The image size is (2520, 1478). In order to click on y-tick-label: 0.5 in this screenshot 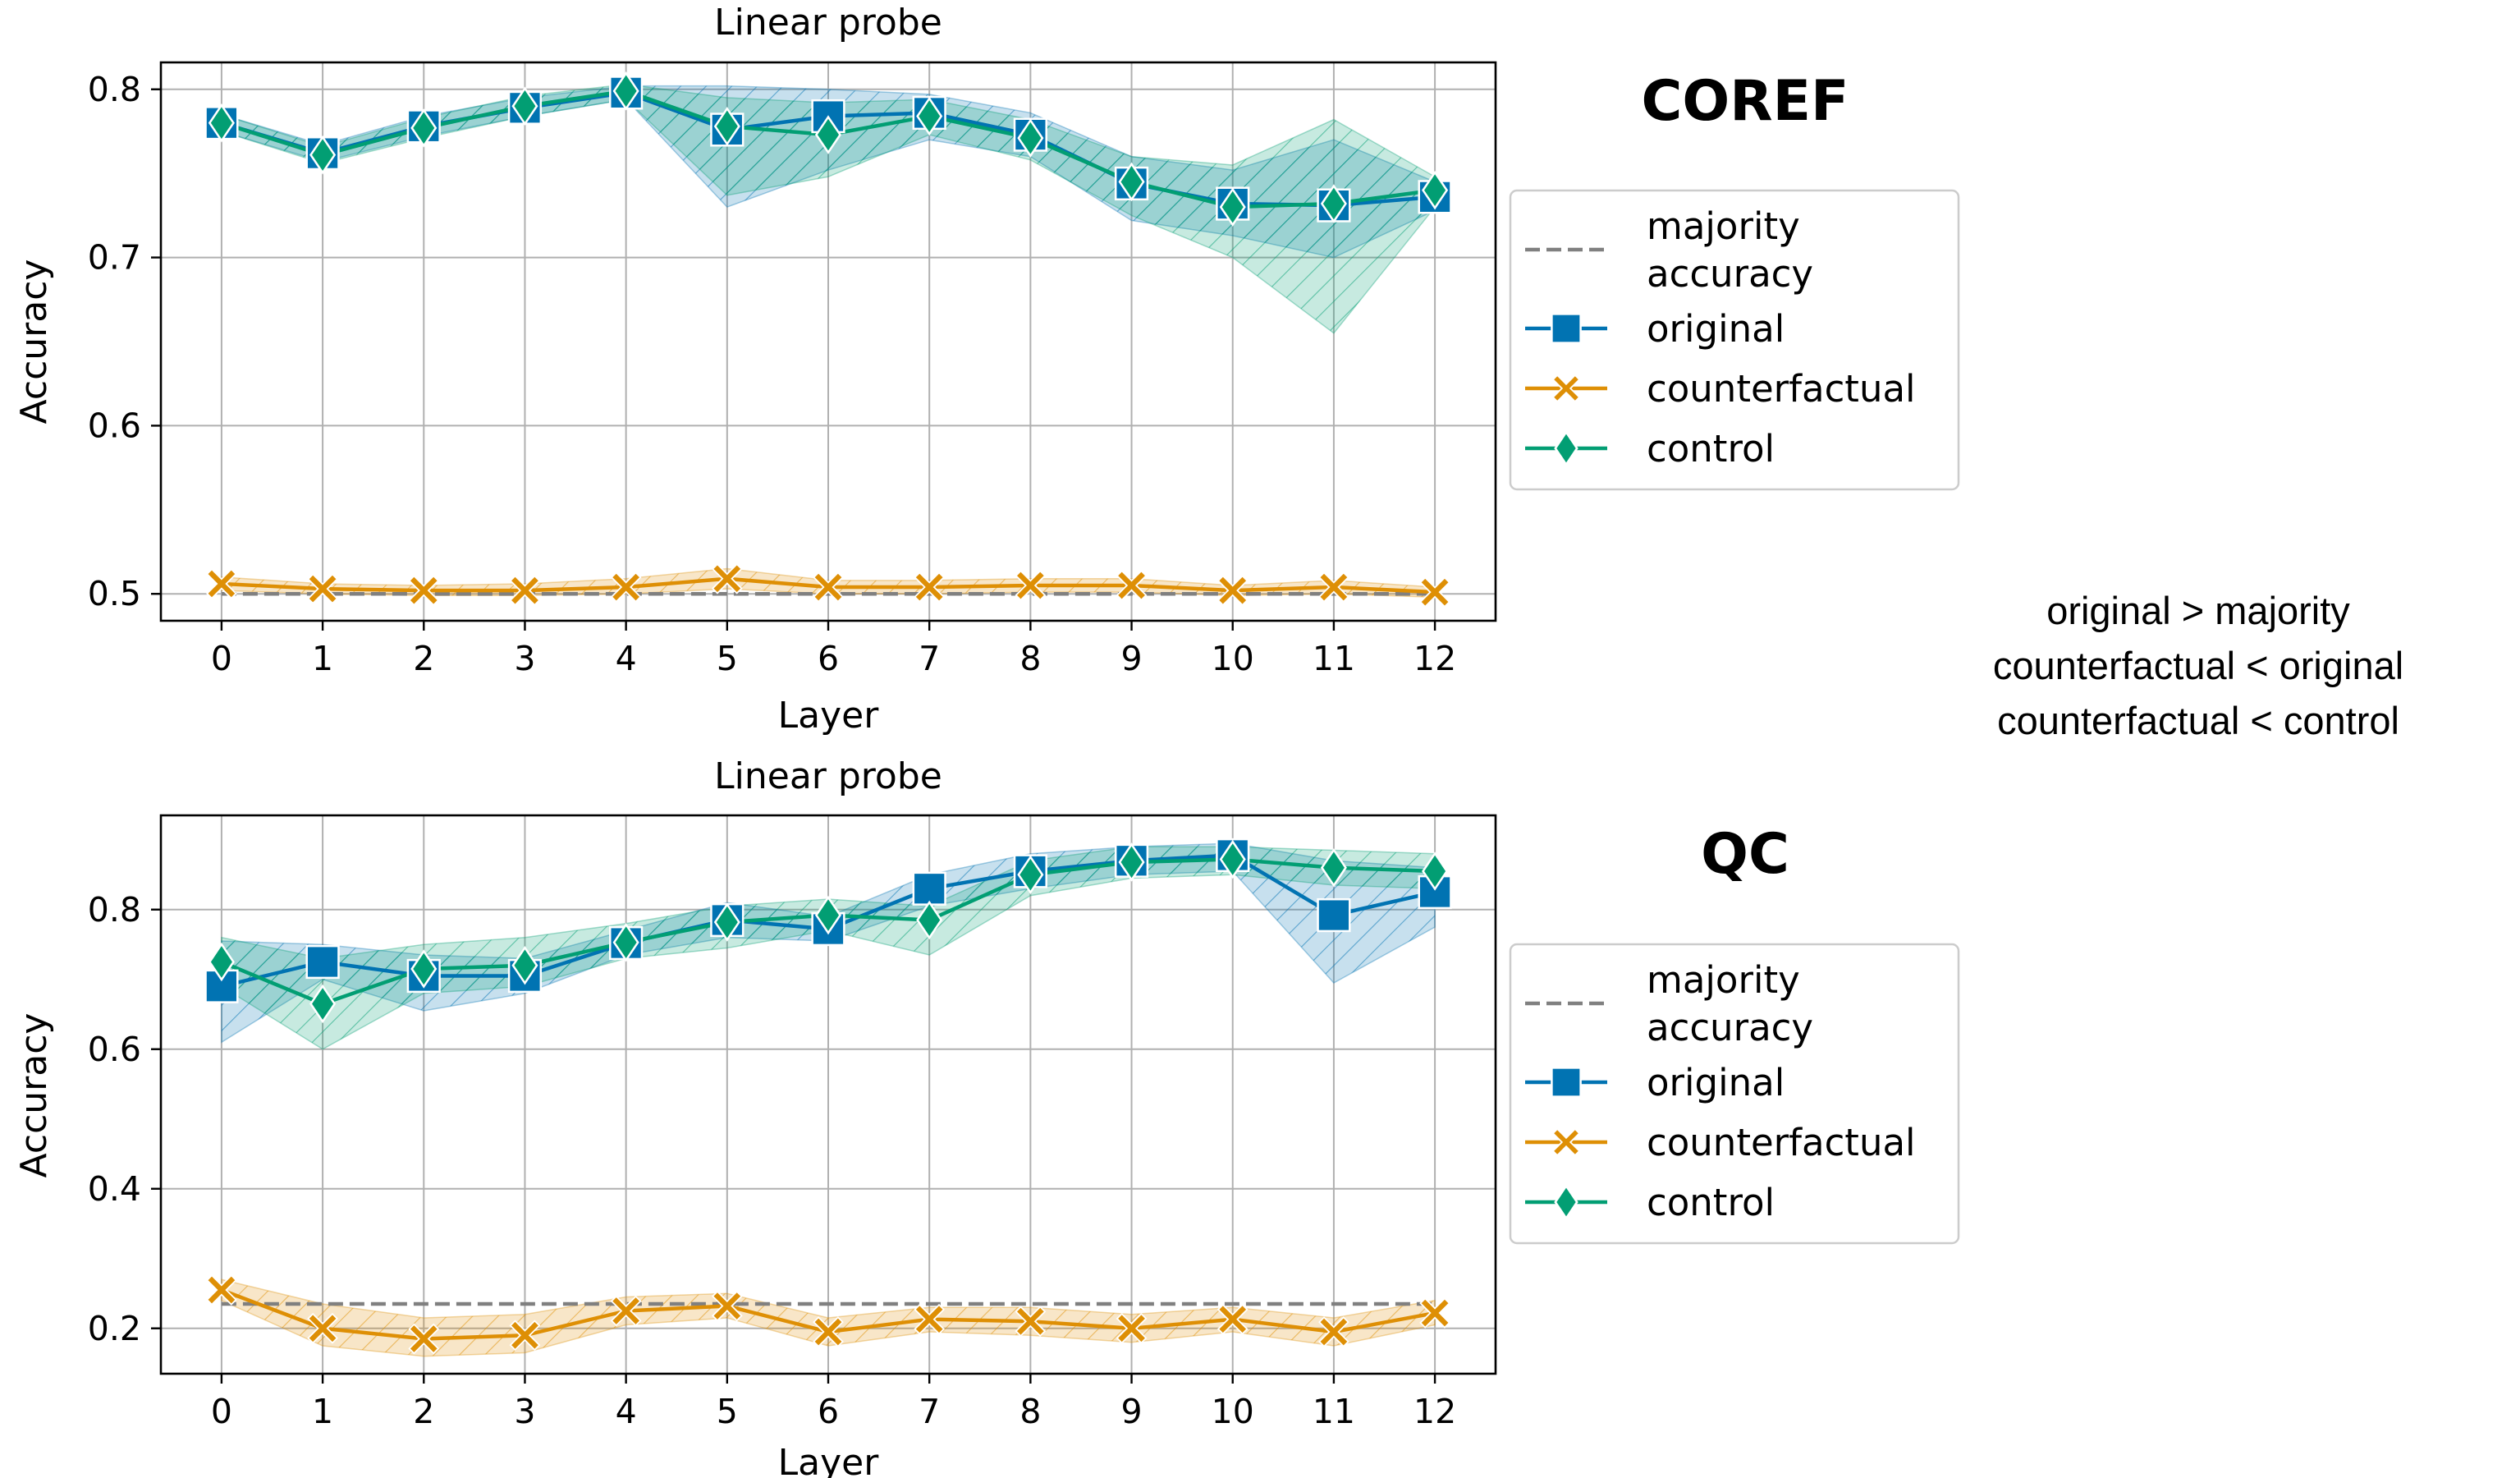, I will do `click(114, 593)`.